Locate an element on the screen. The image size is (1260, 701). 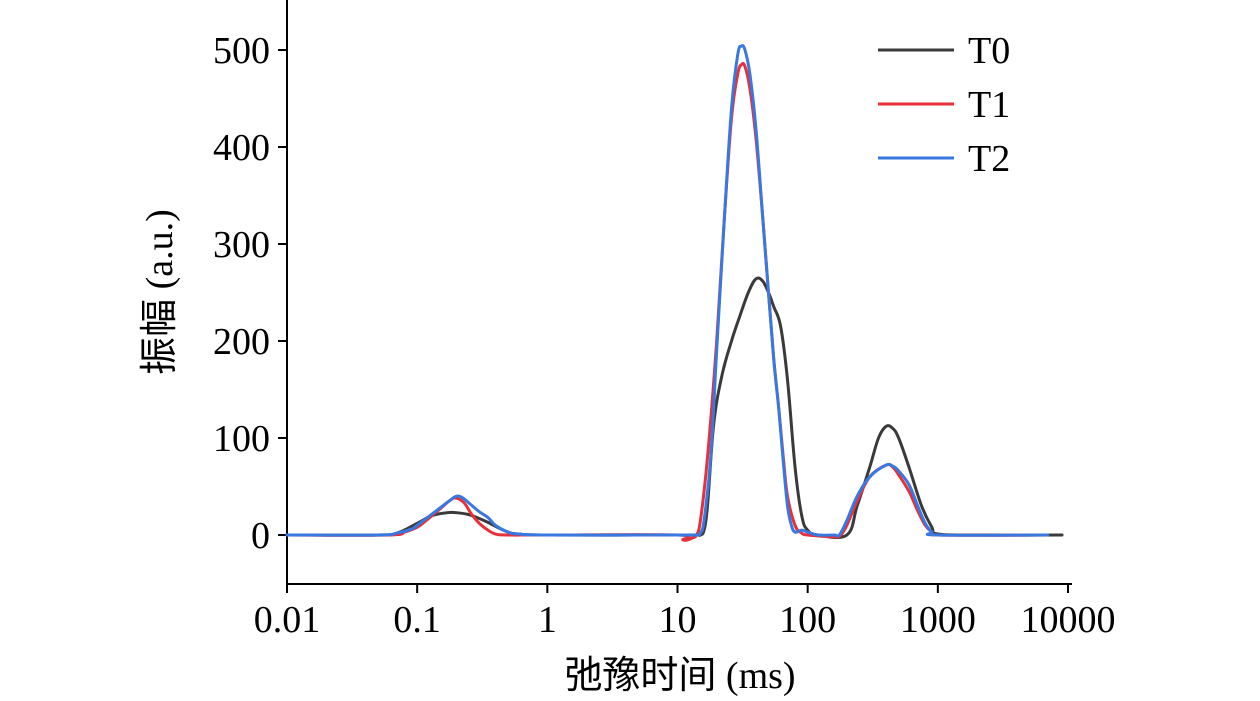
x-tick-label: 0.01 is located at coordinates (287, 620).